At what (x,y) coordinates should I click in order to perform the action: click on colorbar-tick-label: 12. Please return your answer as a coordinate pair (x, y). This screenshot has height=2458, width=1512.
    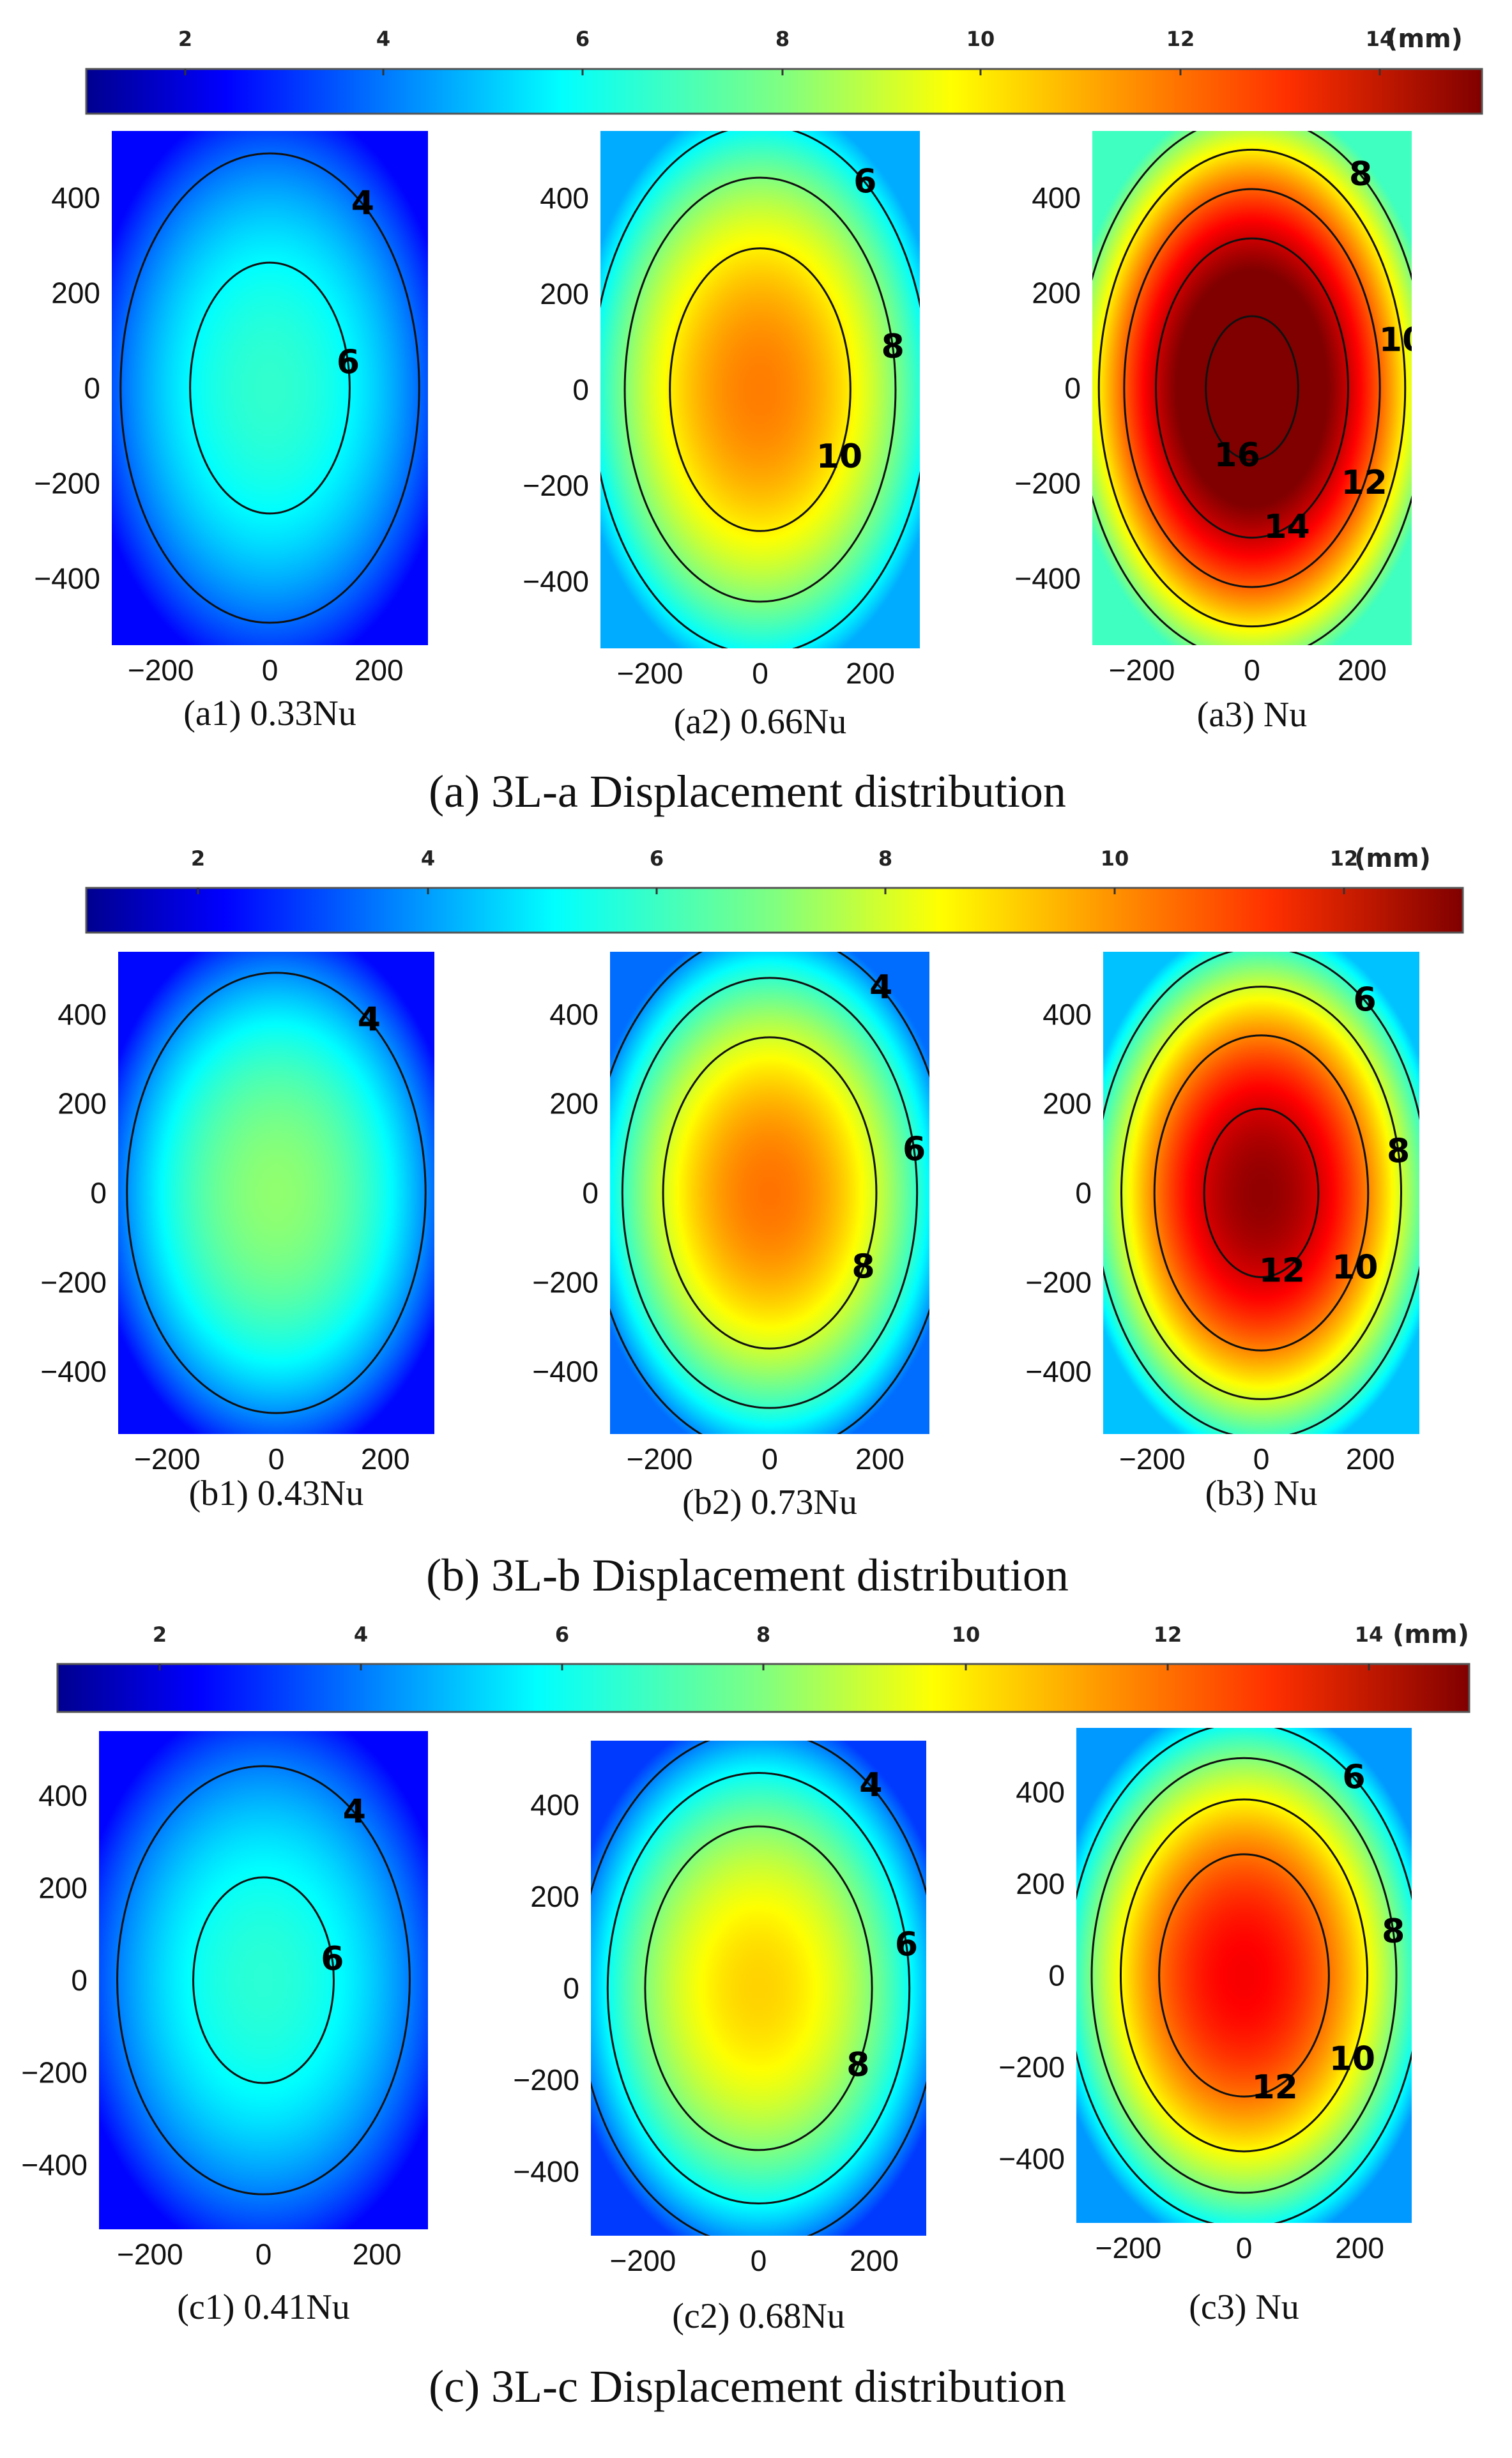
    Looking at the image, I should click on (1180, 39).